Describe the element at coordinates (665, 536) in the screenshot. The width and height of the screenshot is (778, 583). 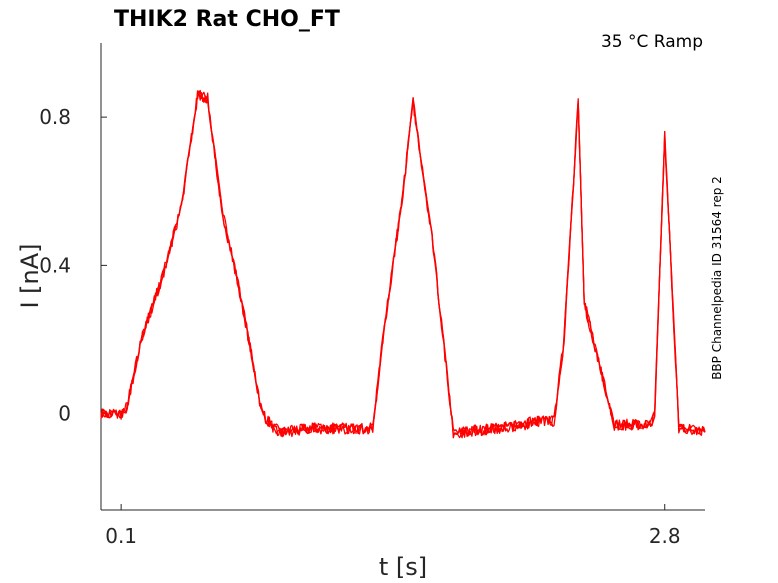
I see `x-tick-label: 2.8` at that location.